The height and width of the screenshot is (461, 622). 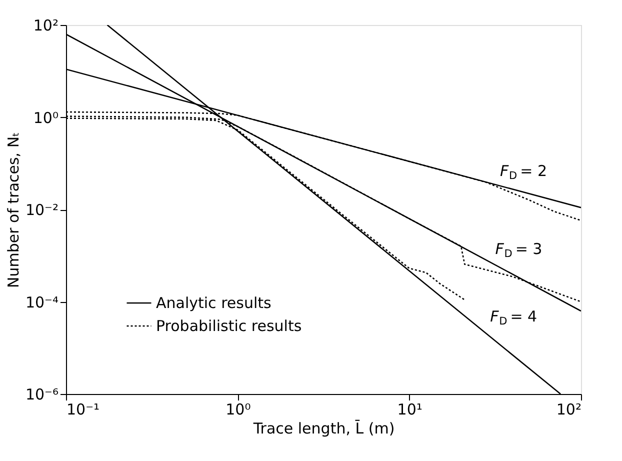 What do you see at coordinates (41, 395) in the screenshot?
I see `y-tick-label: 10⁻⁶` at bounding box center [41, 395].